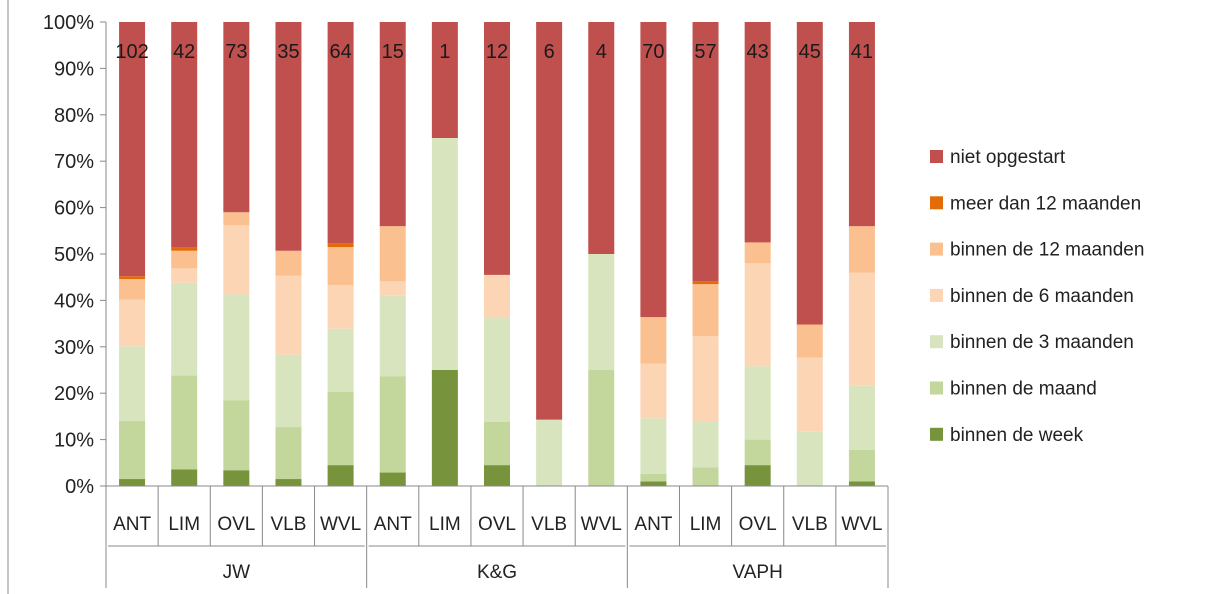  Describe the element at coordinates (236, 52) in the screenshot. I see `bar-total-label: 73` at that location.